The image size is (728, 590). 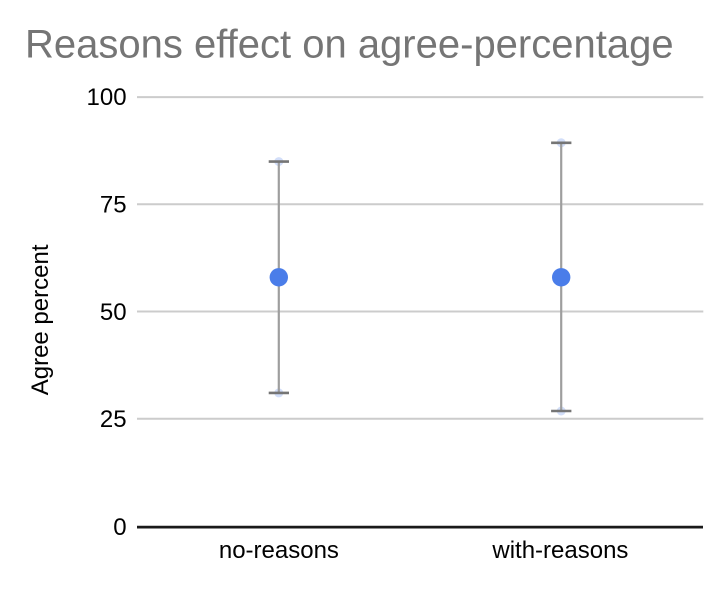 I want to click on svg-text: 50, so click(x=113, y=312).